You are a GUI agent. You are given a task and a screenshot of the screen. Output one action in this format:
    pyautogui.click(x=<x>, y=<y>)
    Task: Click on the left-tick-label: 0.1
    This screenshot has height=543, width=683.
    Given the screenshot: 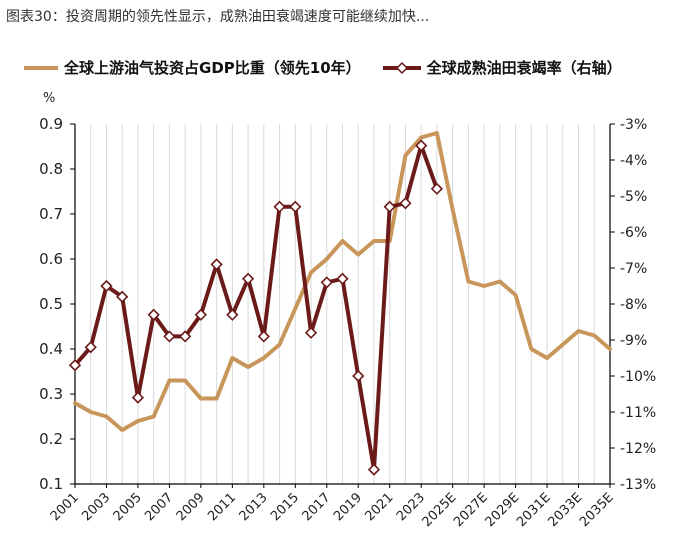 What is the action you would take?
    pyautogui.click(x=51, y=484)
    